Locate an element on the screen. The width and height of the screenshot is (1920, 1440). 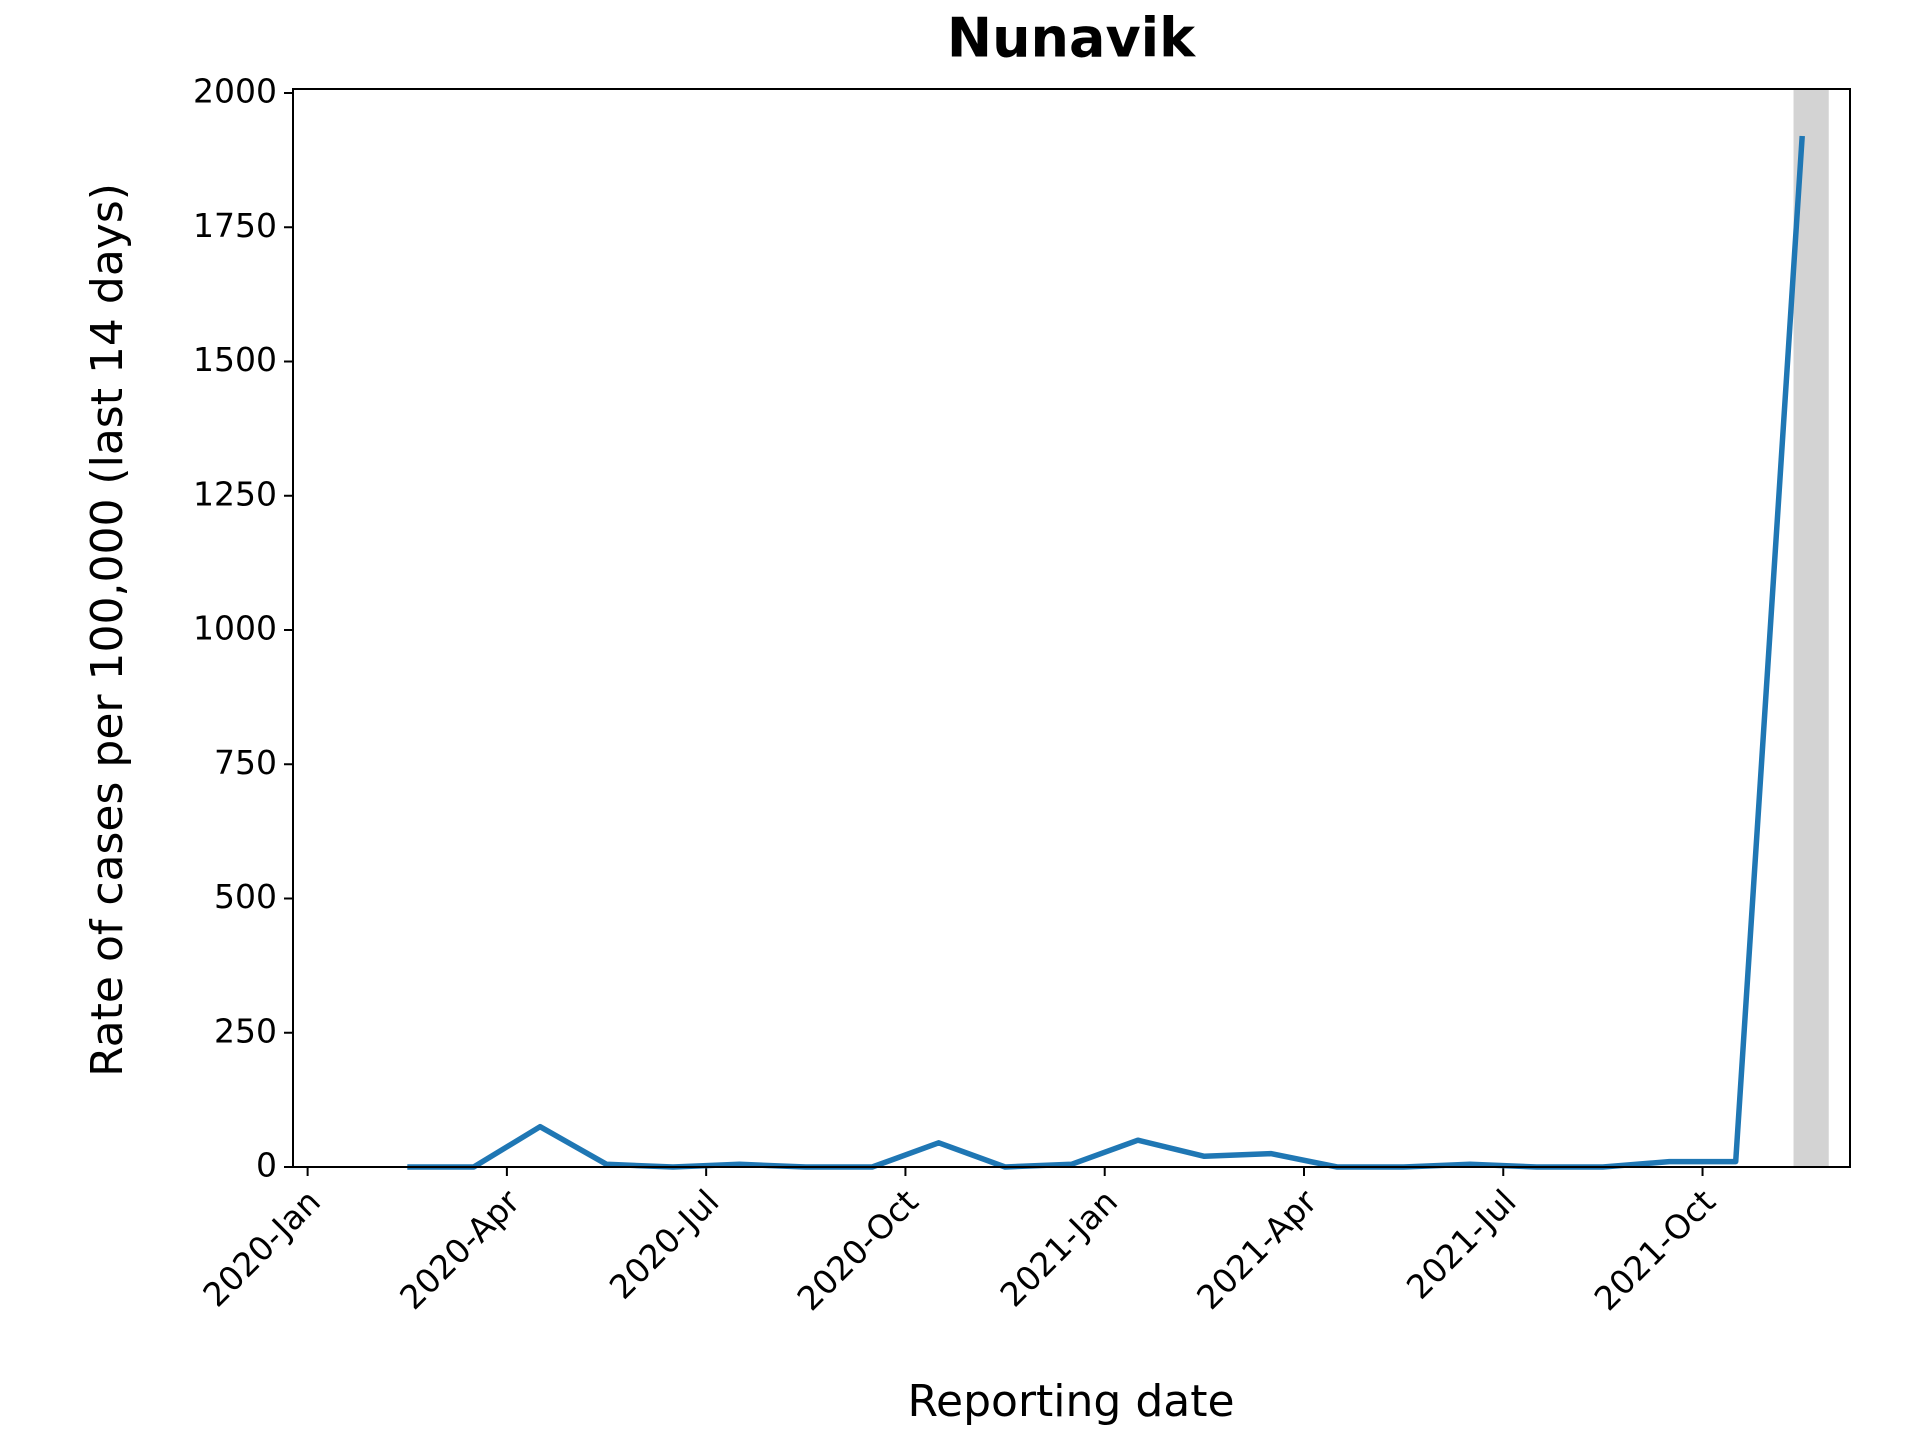
y-tick-label: 1750 is located at coordinates (235, 225).